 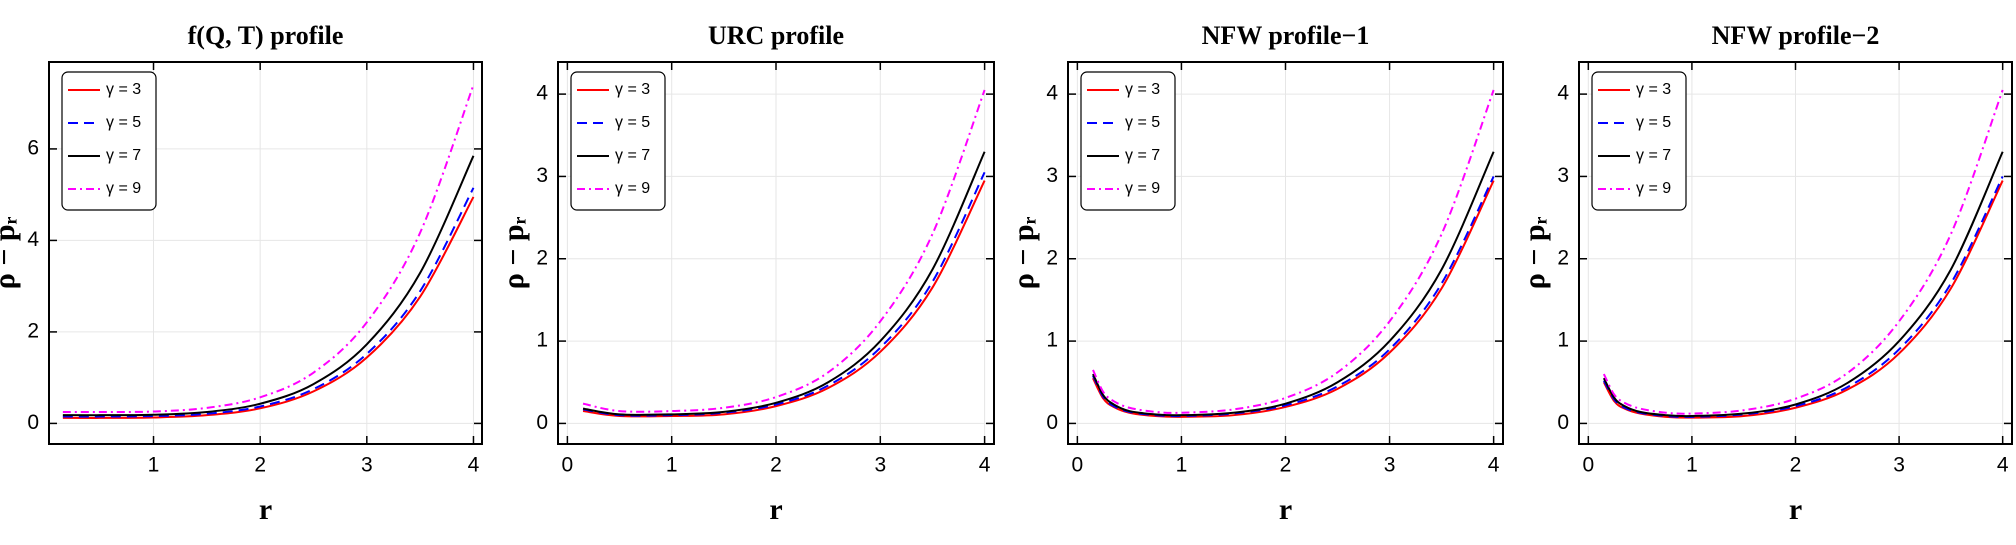 What do you see at coordinates (33, 147) in the screenshot?
I see `y-tick-label: 6` at bounding box center [33, 147].